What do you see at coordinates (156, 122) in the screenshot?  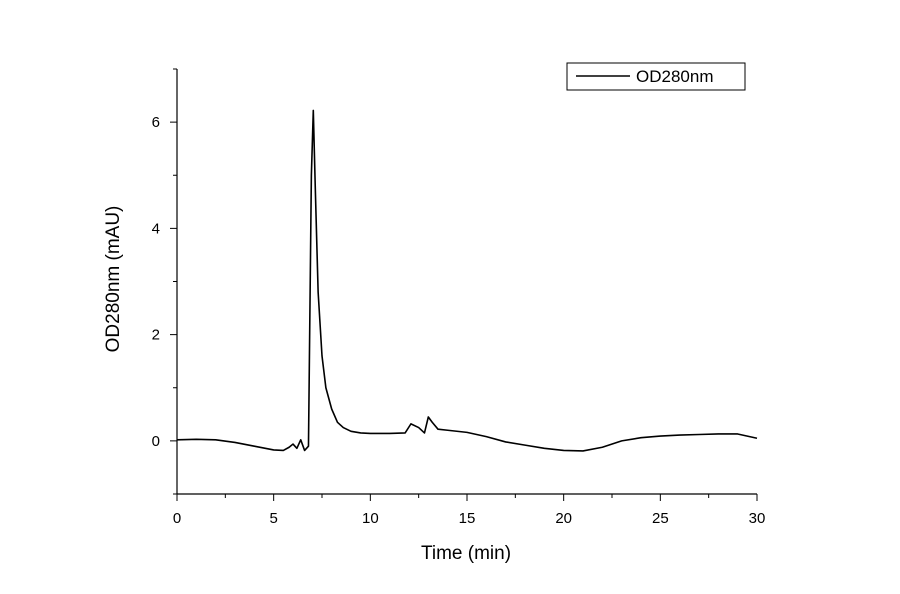 I see `y-tick-label: 6` at bounding box center [156, 122].